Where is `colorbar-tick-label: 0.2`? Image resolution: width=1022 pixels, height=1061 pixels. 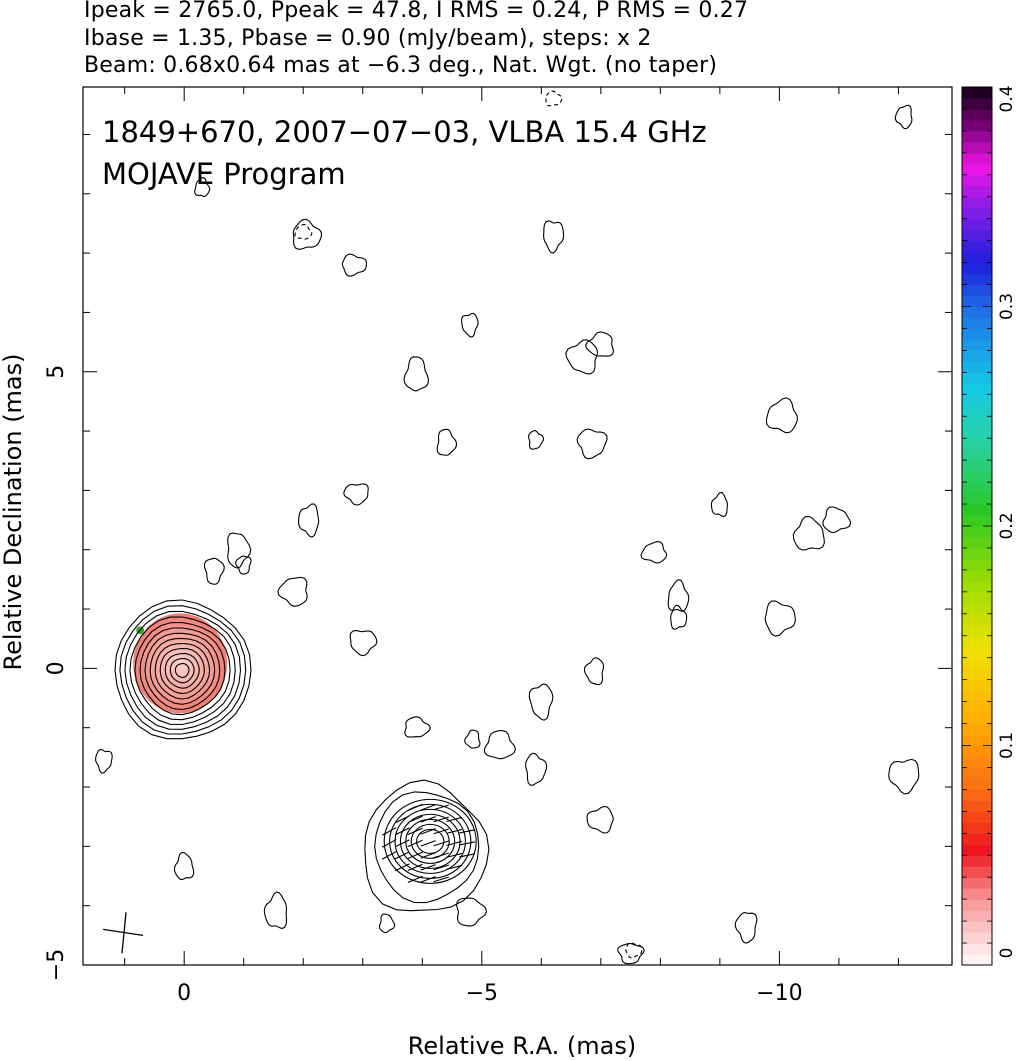 colorbar-tick-label: 0.2 is located at coordinates (1007, 525).